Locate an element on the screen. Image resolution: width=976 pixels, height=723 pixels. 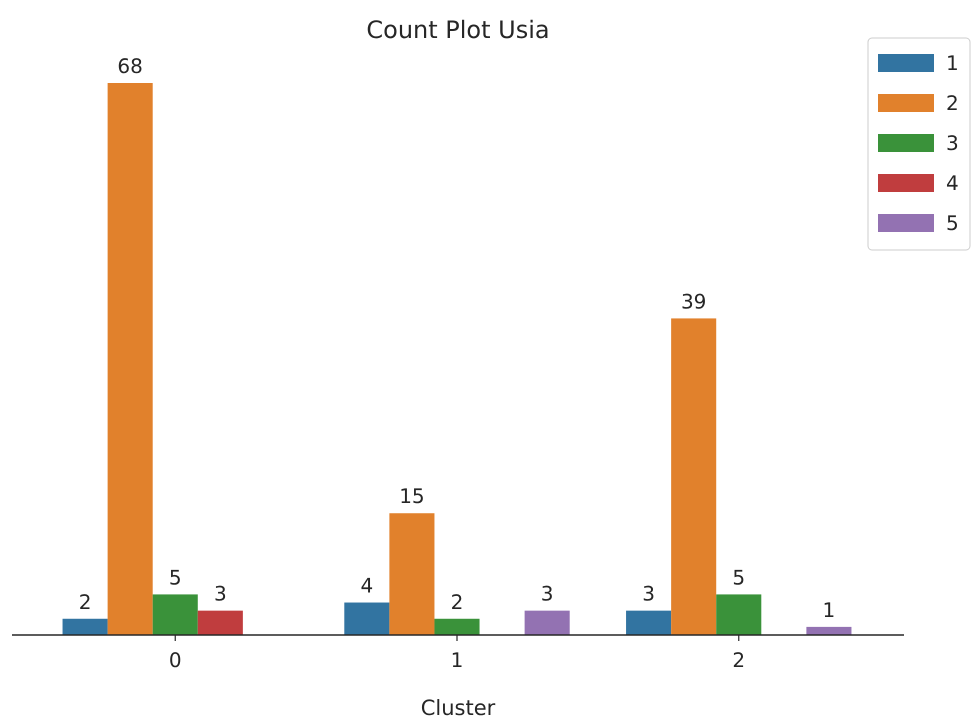
legend-label: 5 is located at coordinates (952, 223).